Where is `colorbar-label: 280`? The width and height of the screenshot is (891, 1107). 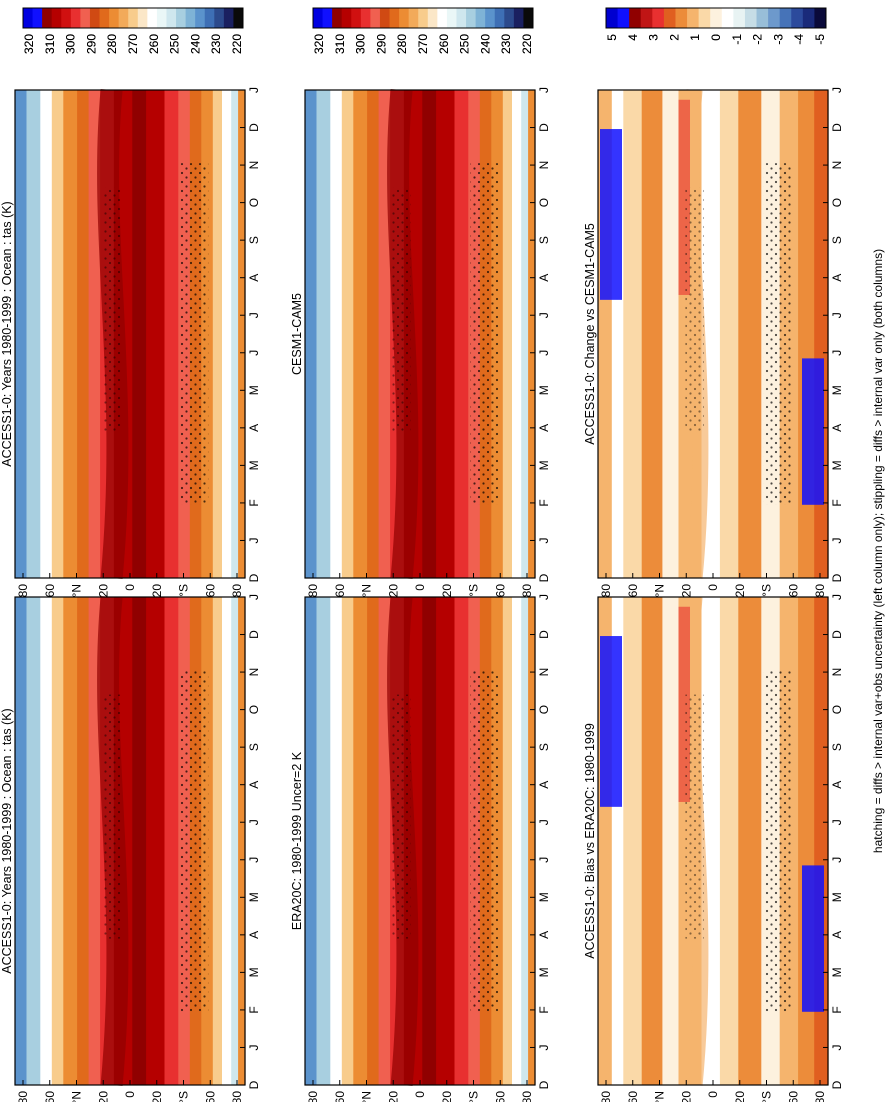
colorbar-label: 280 is located at coordinates (402, 44).